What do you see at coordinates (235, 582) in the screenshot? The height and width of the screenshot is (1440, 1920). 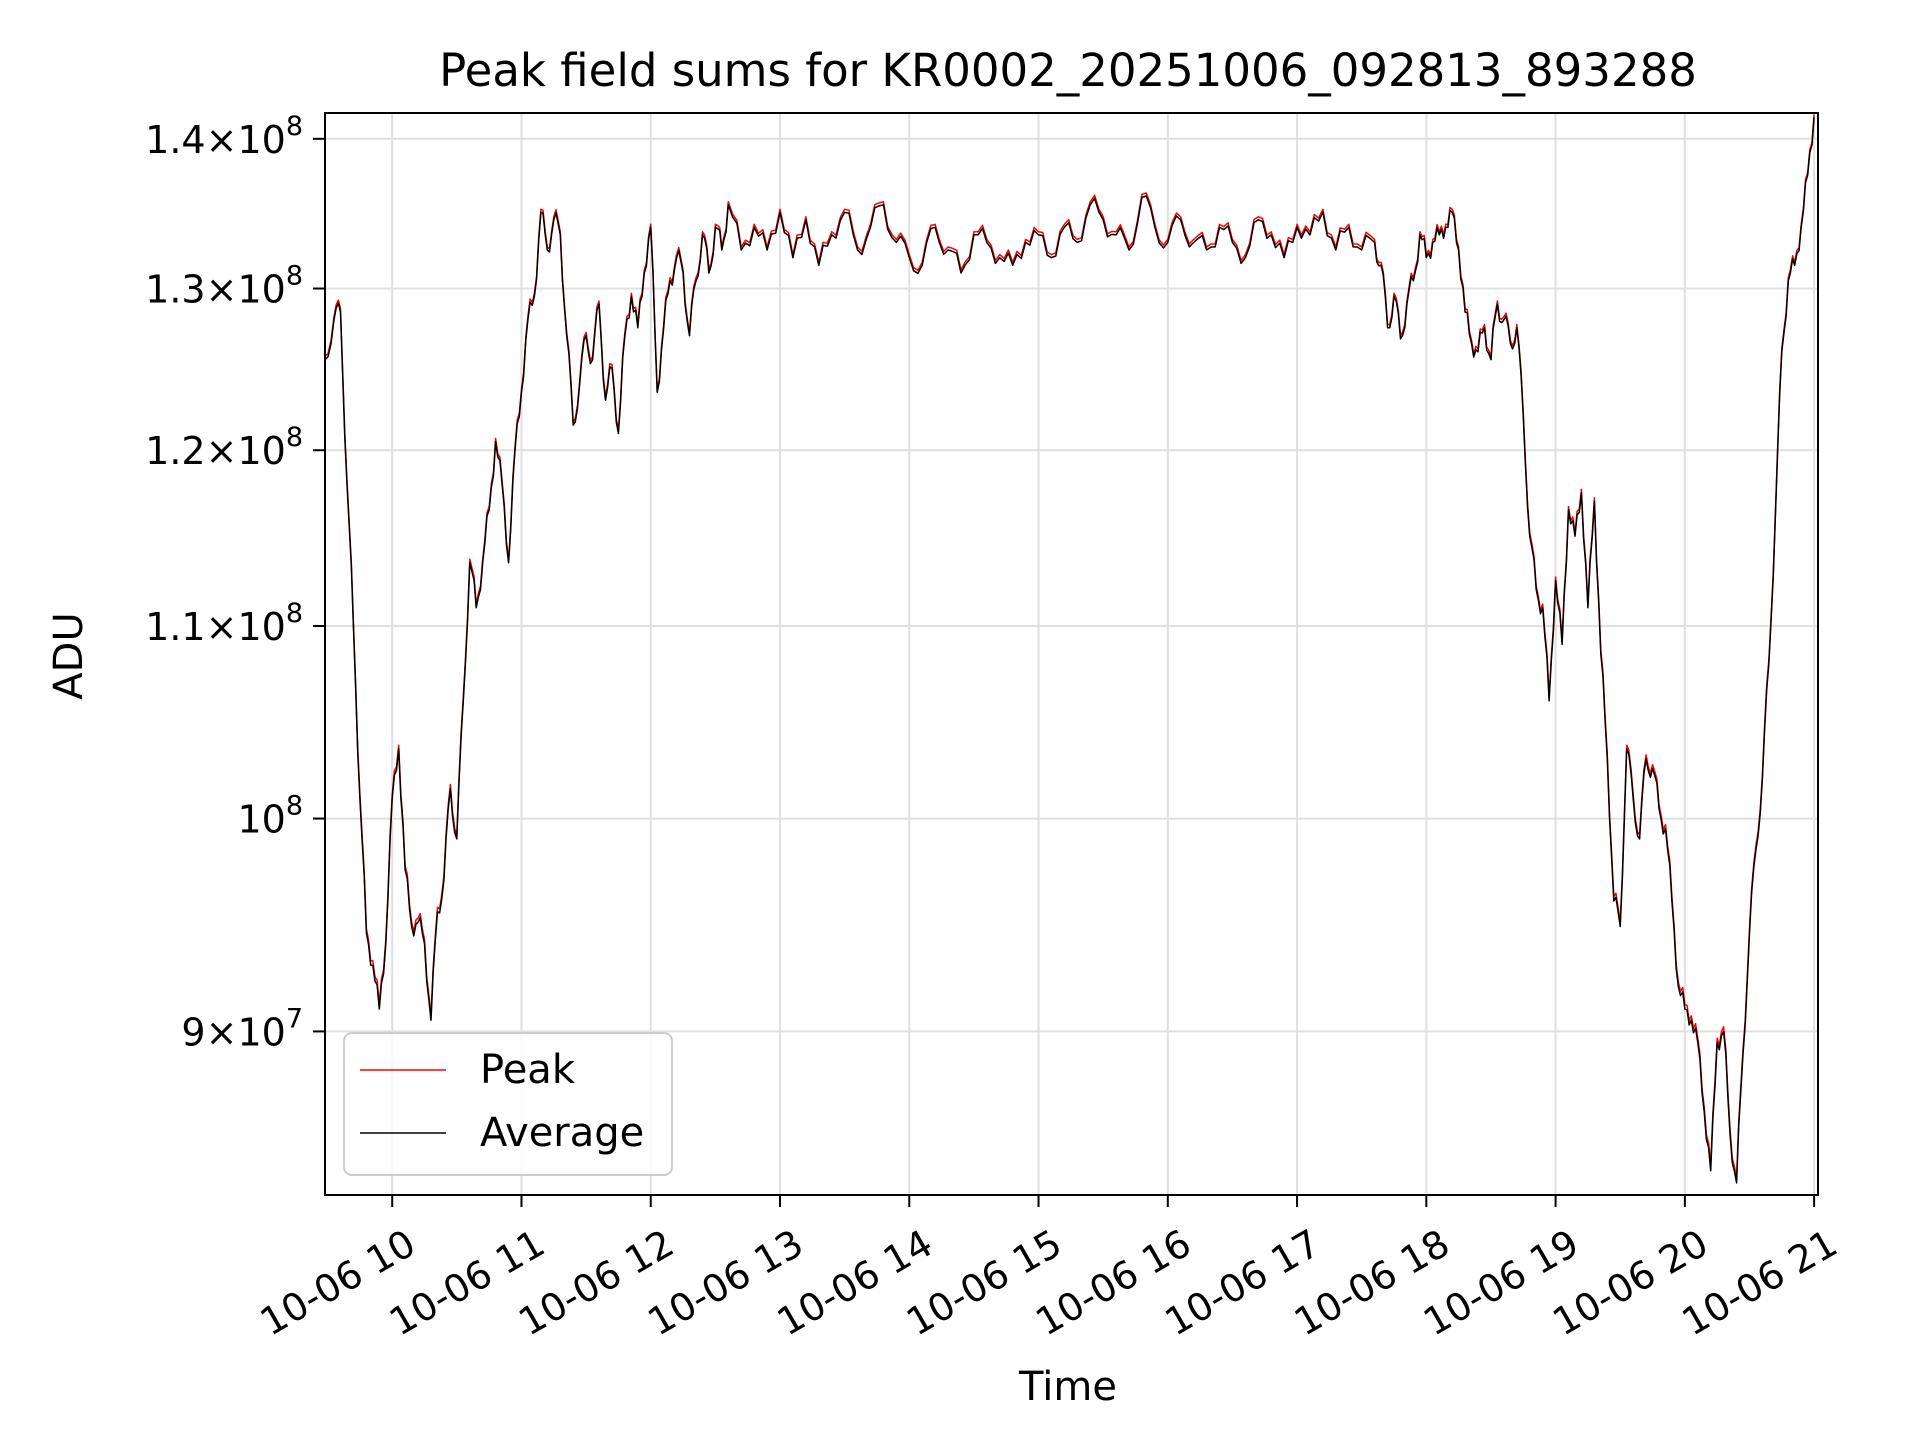 I see `y-axis: 9×107 108 1.1×108 1.2×108 1.3×108 1.4×108` at bounding box center [235, 582].